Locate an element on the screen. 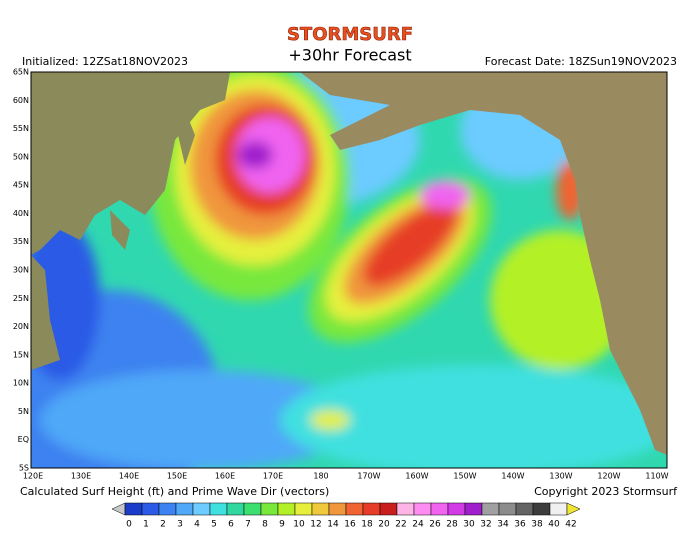 The height and width of the screenshot is (540, 700). lon-label: 150W is located at coordinates (464, 476).